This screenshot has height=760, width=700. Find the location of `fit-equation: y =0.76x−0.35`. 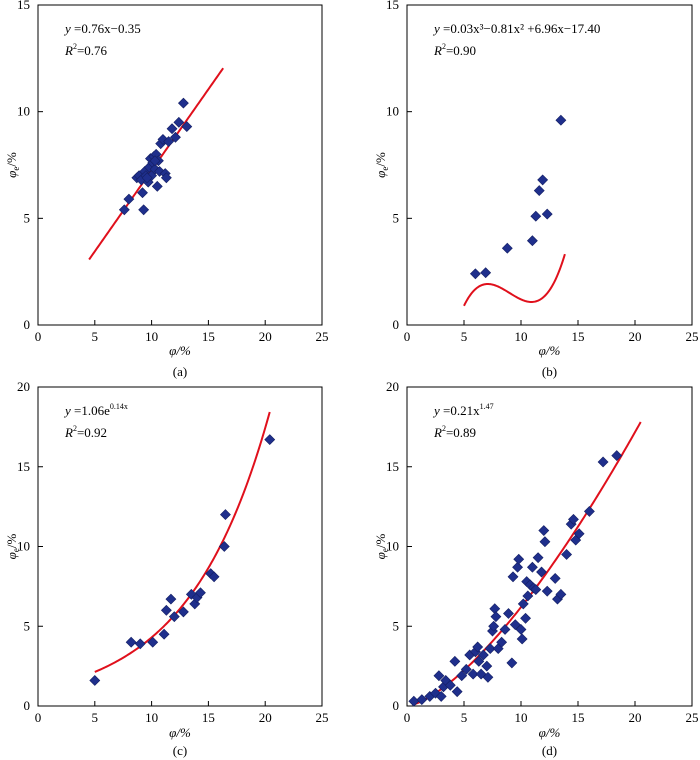

fit-equation: y =0.76x−0.35 is located at coordinates (102, 28).